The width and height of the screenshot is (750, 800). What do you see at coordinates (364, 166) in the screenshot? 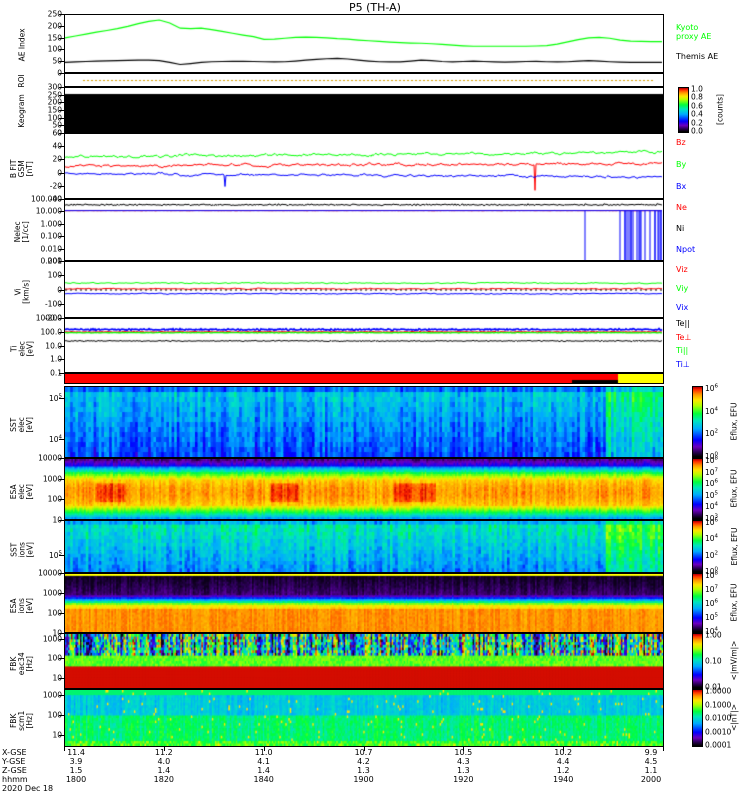
I see `panel-bfit` at bounding box center [364, 166].